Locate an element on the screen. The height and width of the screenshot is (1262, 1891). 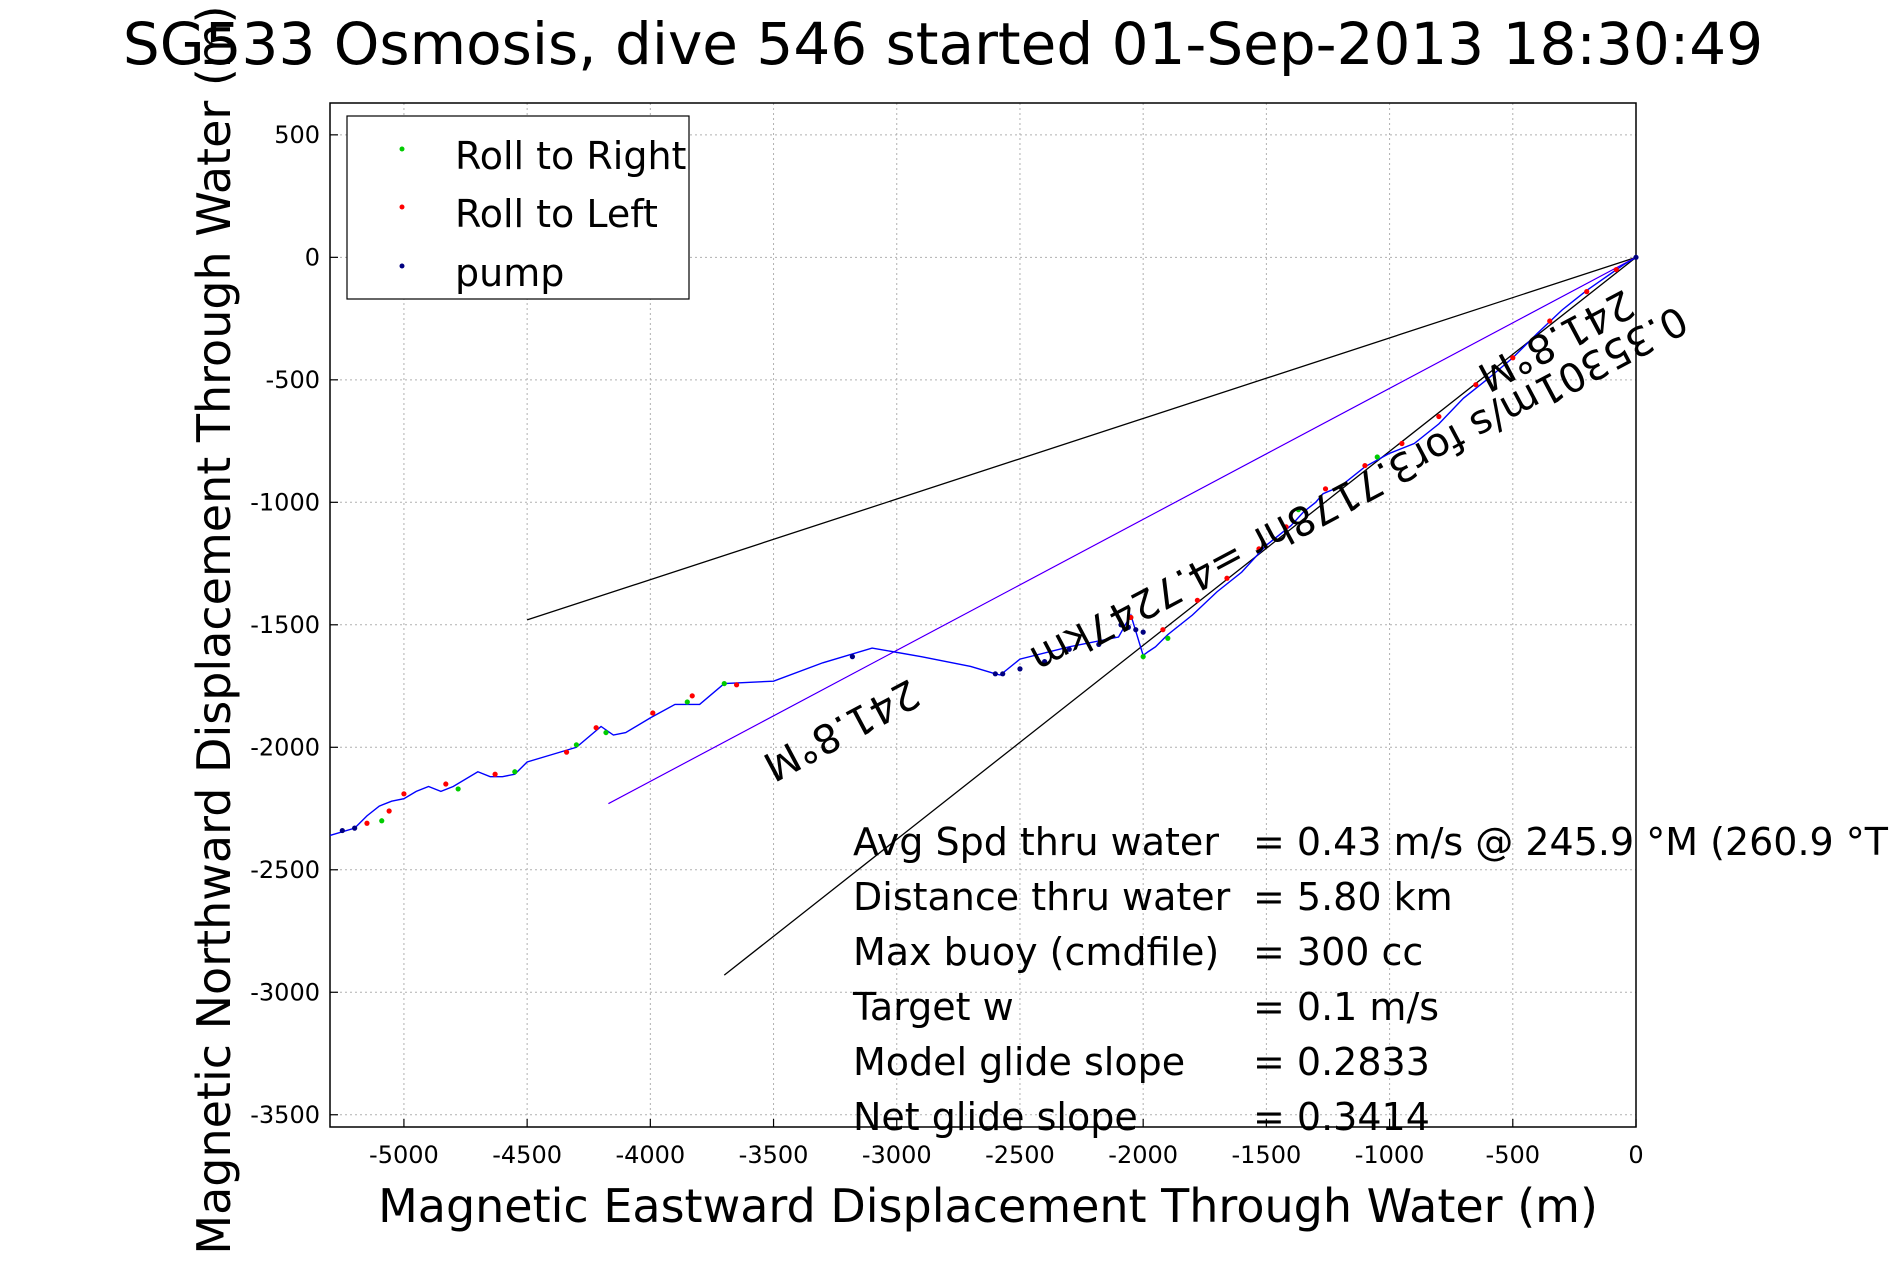
y-tick-label: -1500 is located at coordinates (285, 625).